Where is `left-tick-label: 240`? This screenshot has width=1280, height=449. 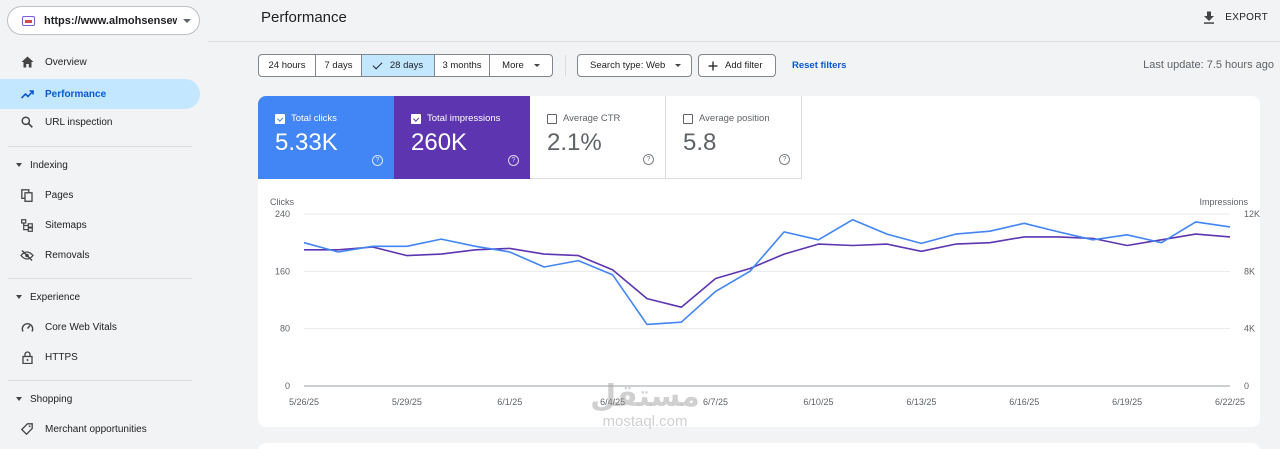
left-tick-label: 240 is located at coordinates (282, 214).